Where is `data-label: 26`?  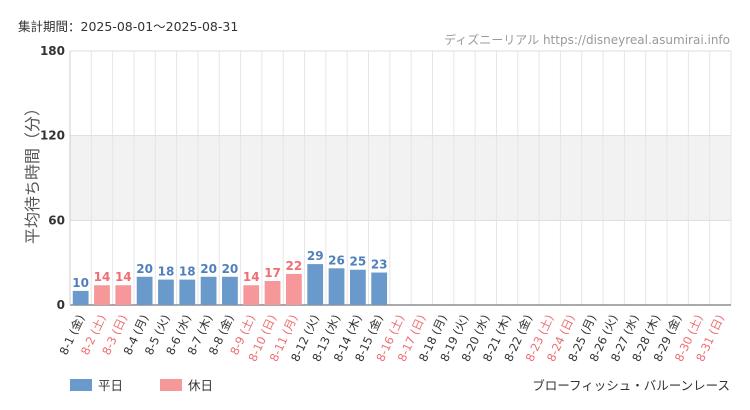
data-label: 26 is located at coordinates (336, 260).